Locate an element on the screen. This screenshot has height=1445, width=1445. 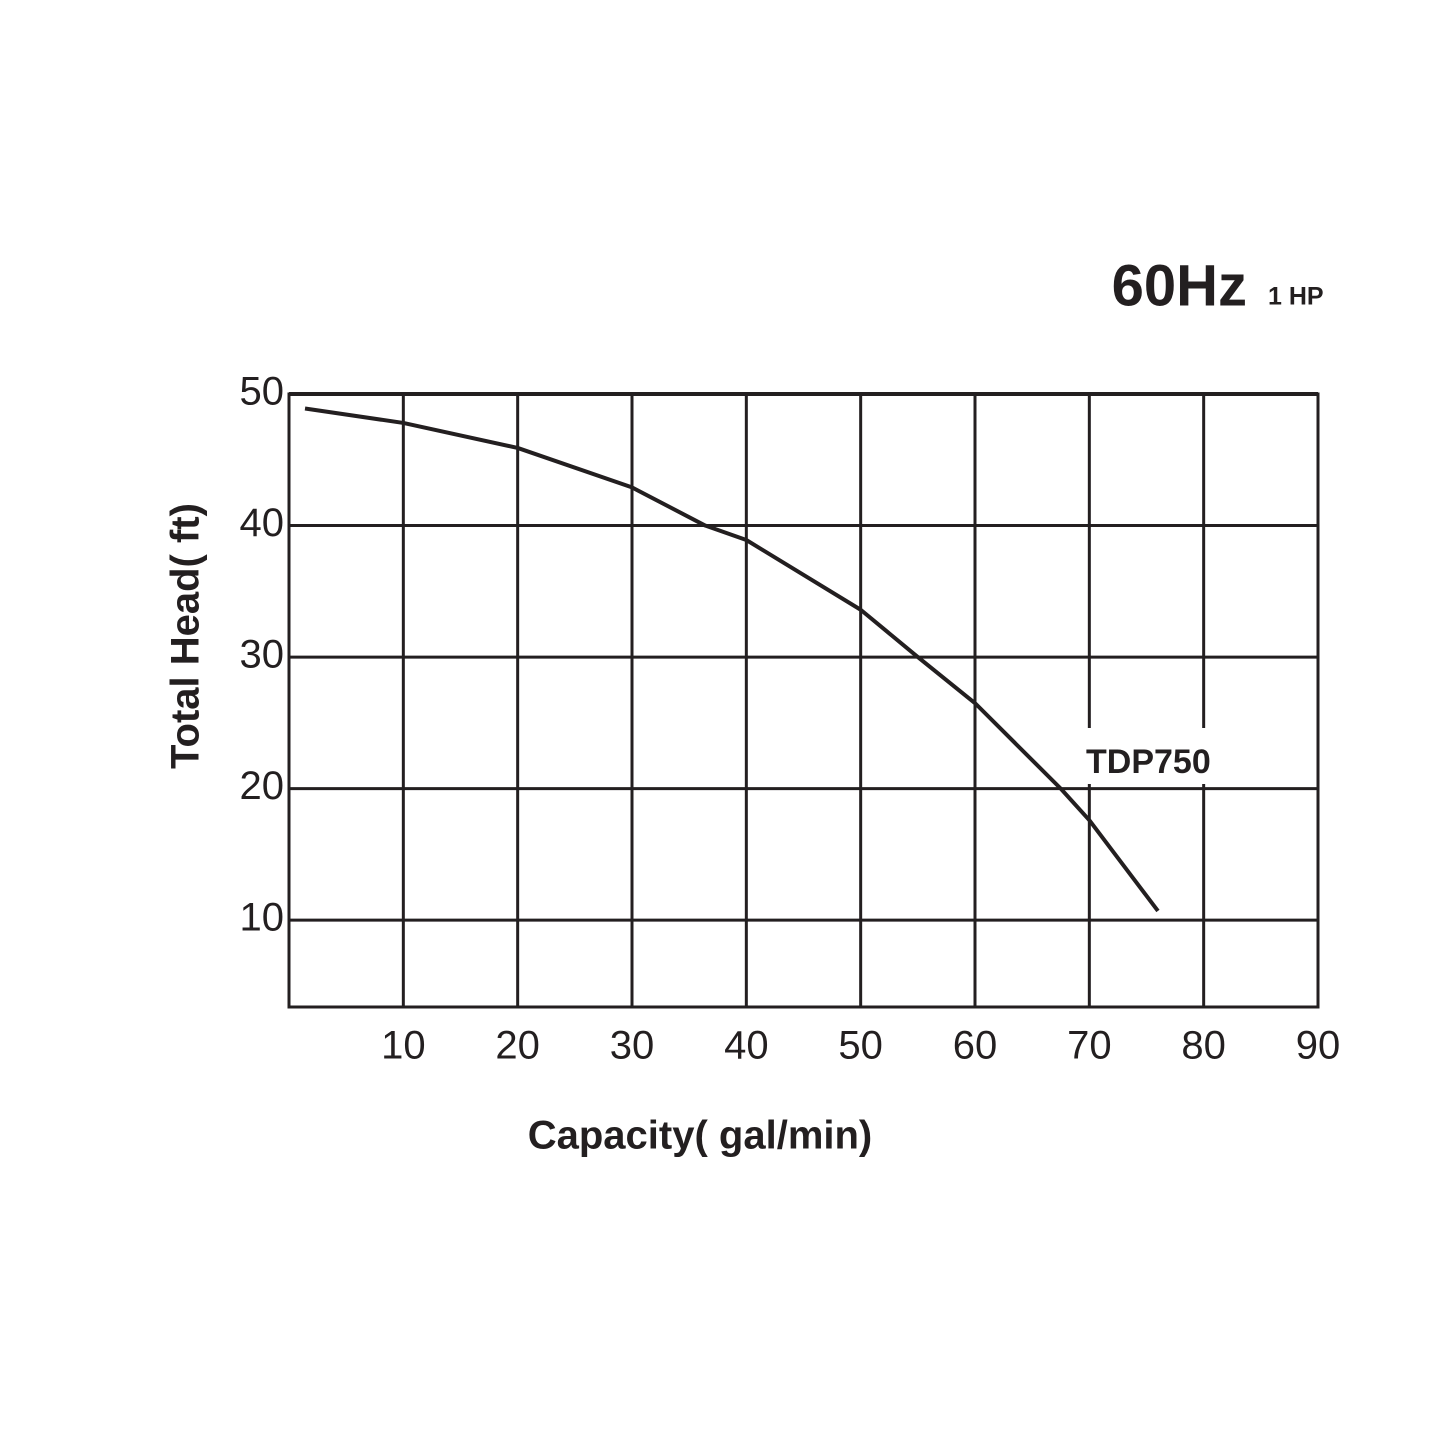
y-tick-label: 30 is located at coordinates (262, 655).